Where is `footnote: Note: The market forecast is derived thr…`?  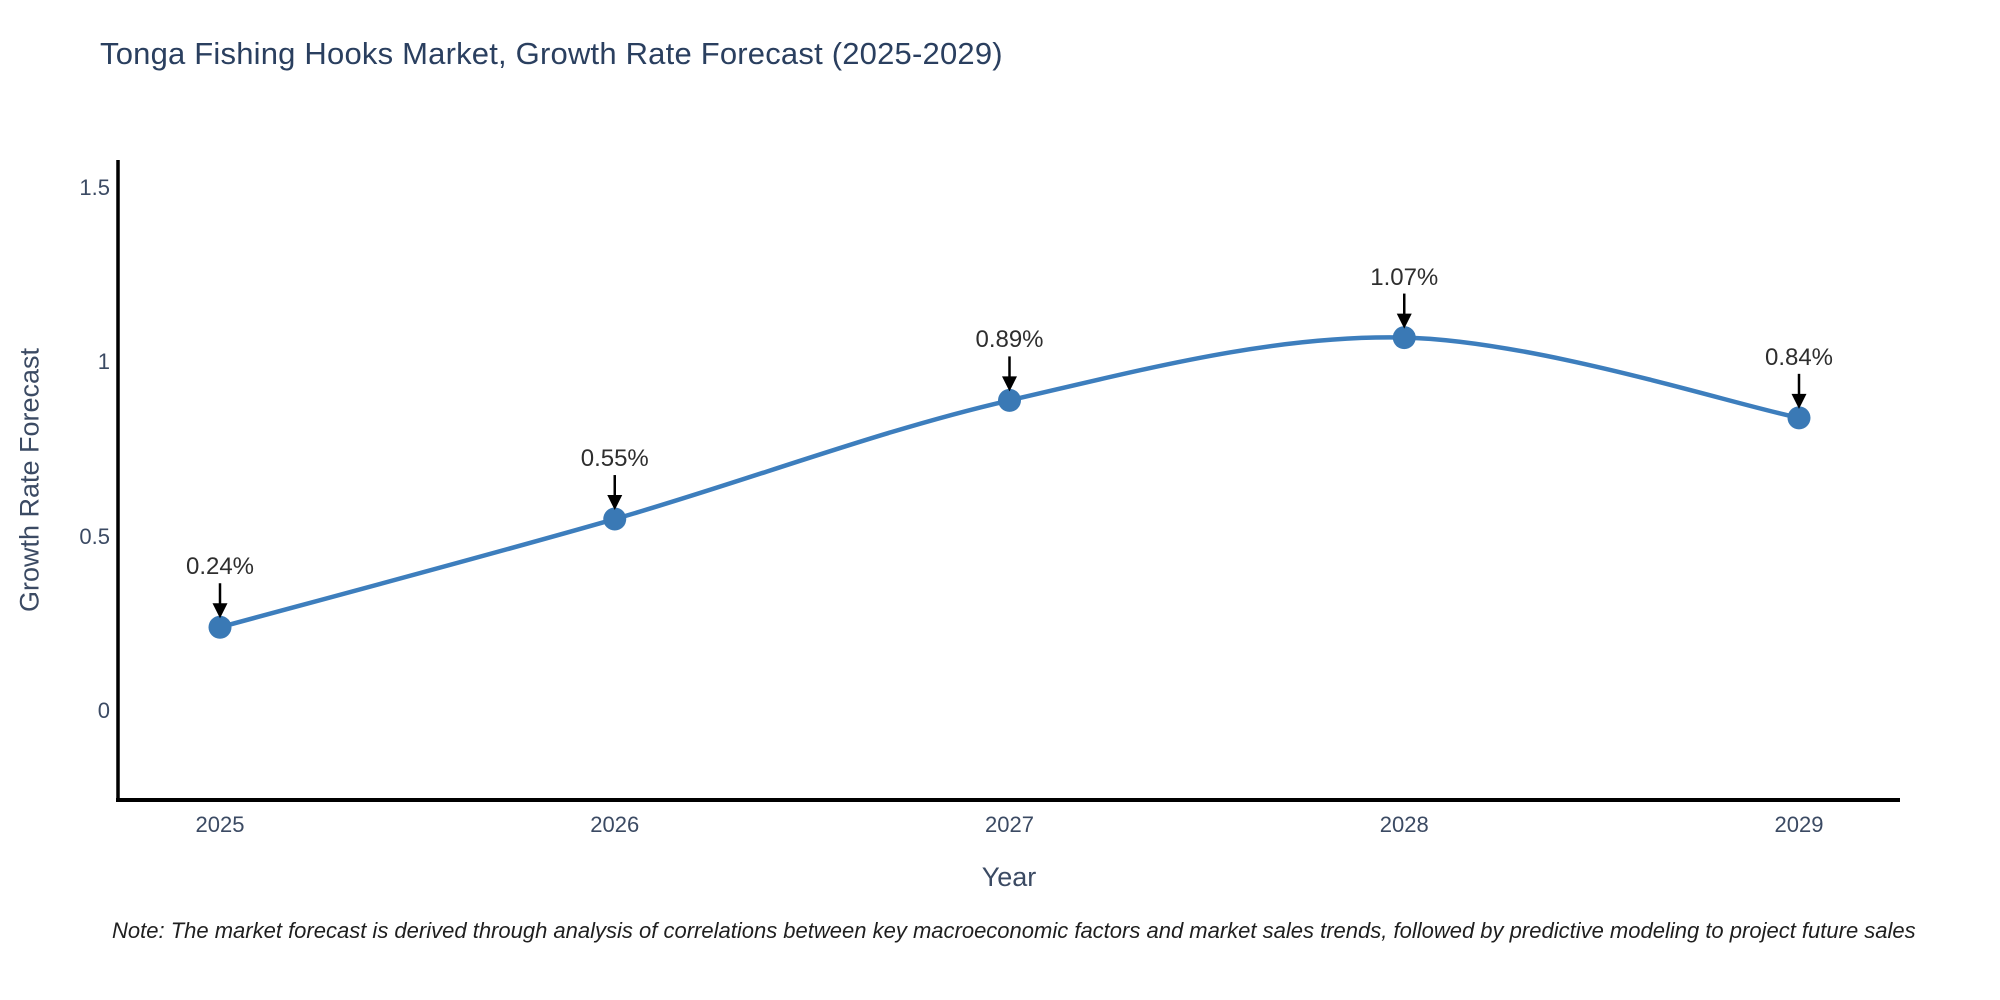 footnote: Note: The market forecast is derived thr… is located at coordinates (1014, 930).